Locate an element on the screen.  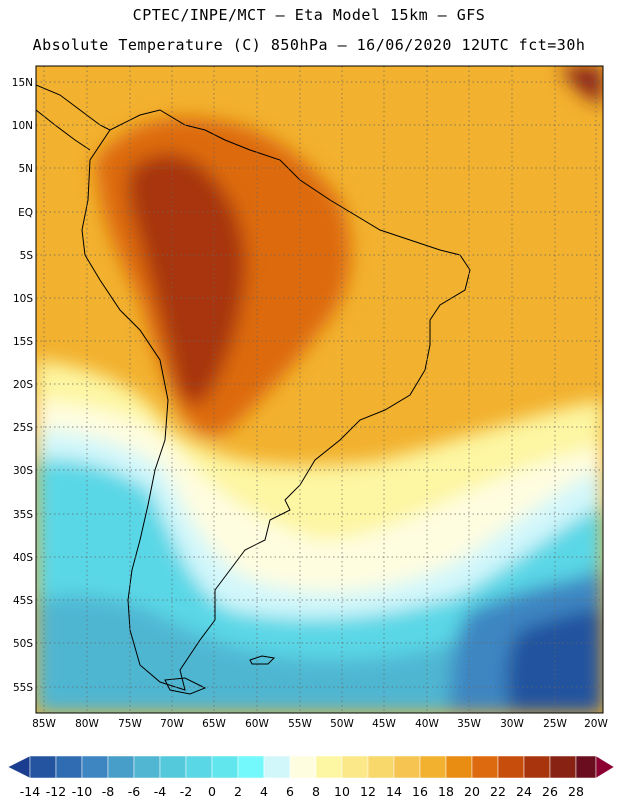
colorbar-label: 22 is located at coordinates (498, 791).